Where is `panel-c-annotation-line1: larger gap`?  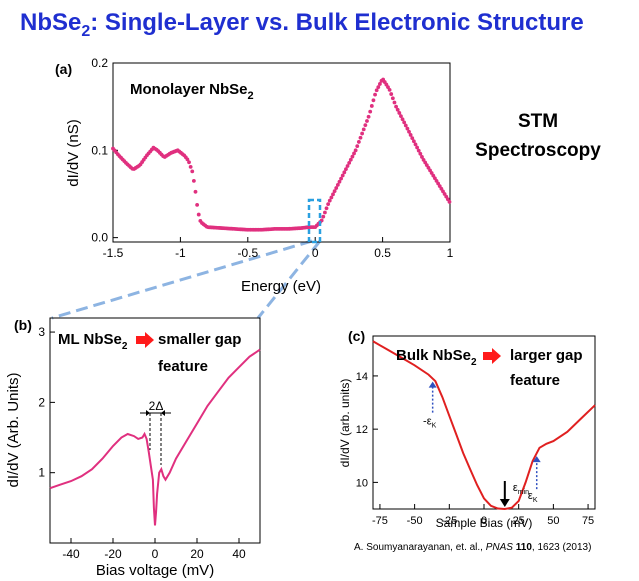 panel-c-annotation-line1: larger gap is located at coordinates (546, 355).